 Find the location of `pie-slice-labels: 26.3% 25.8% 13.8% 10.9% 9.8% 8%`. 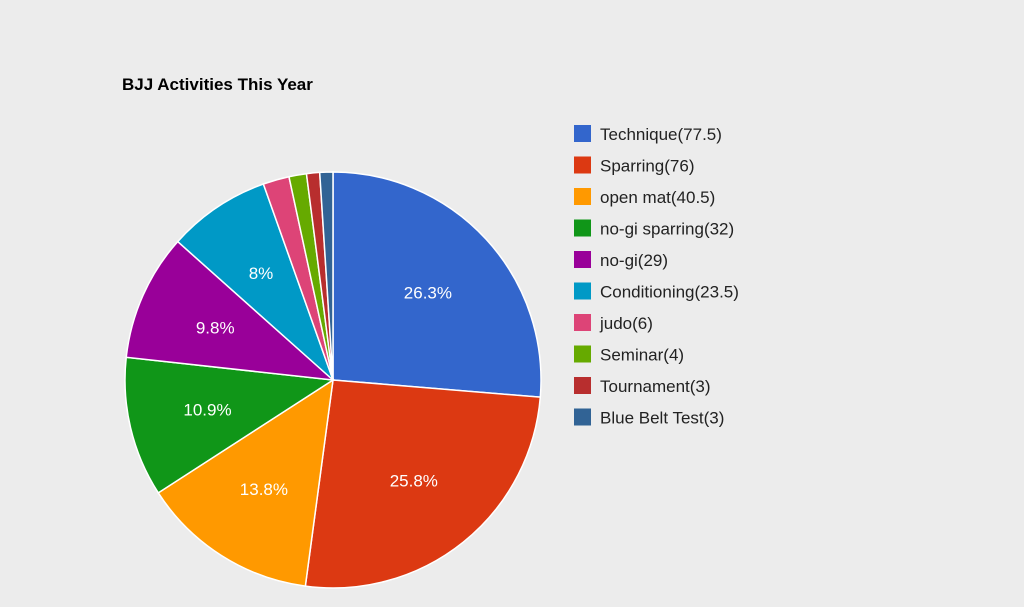

pie-slice-labels: 26.3% 25.8% 13.8% 10.9% 9.8% 8% is located at coordinates (317, 381).